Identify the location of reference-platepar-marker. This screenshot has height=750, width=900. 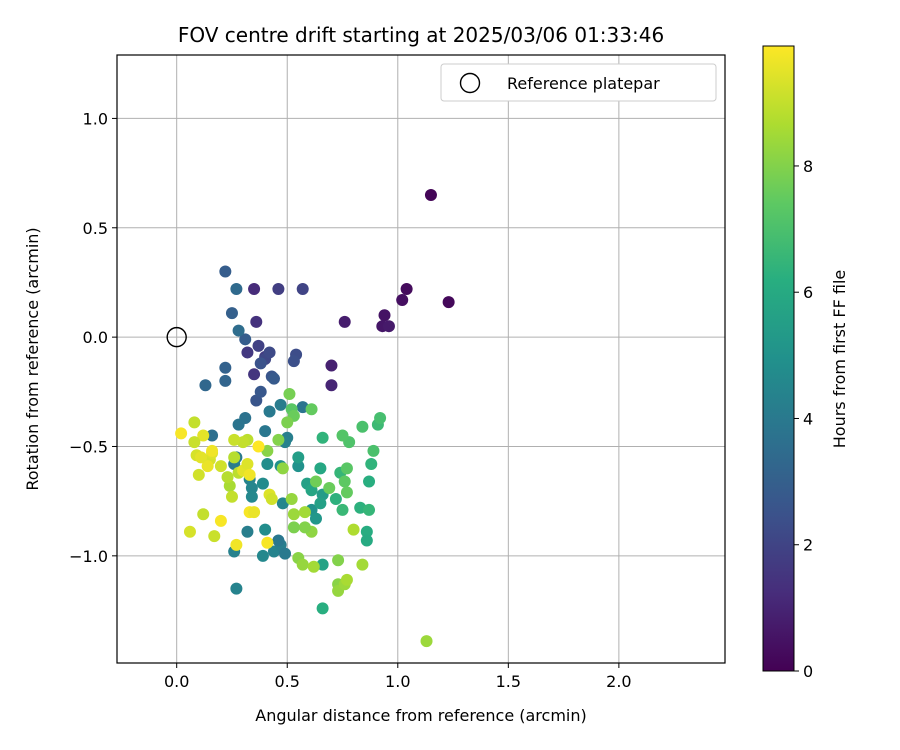
(176, 337).